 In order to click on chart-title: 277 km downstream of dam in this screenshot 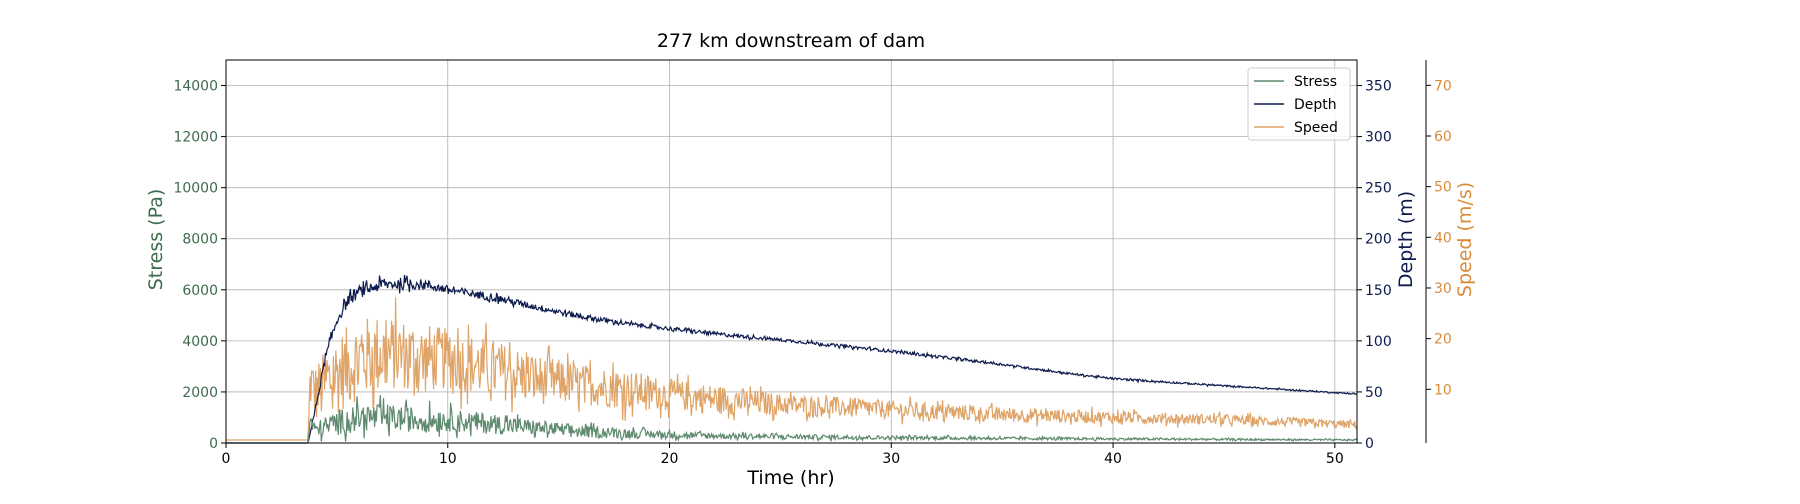, I will do `click(791, 41)`.